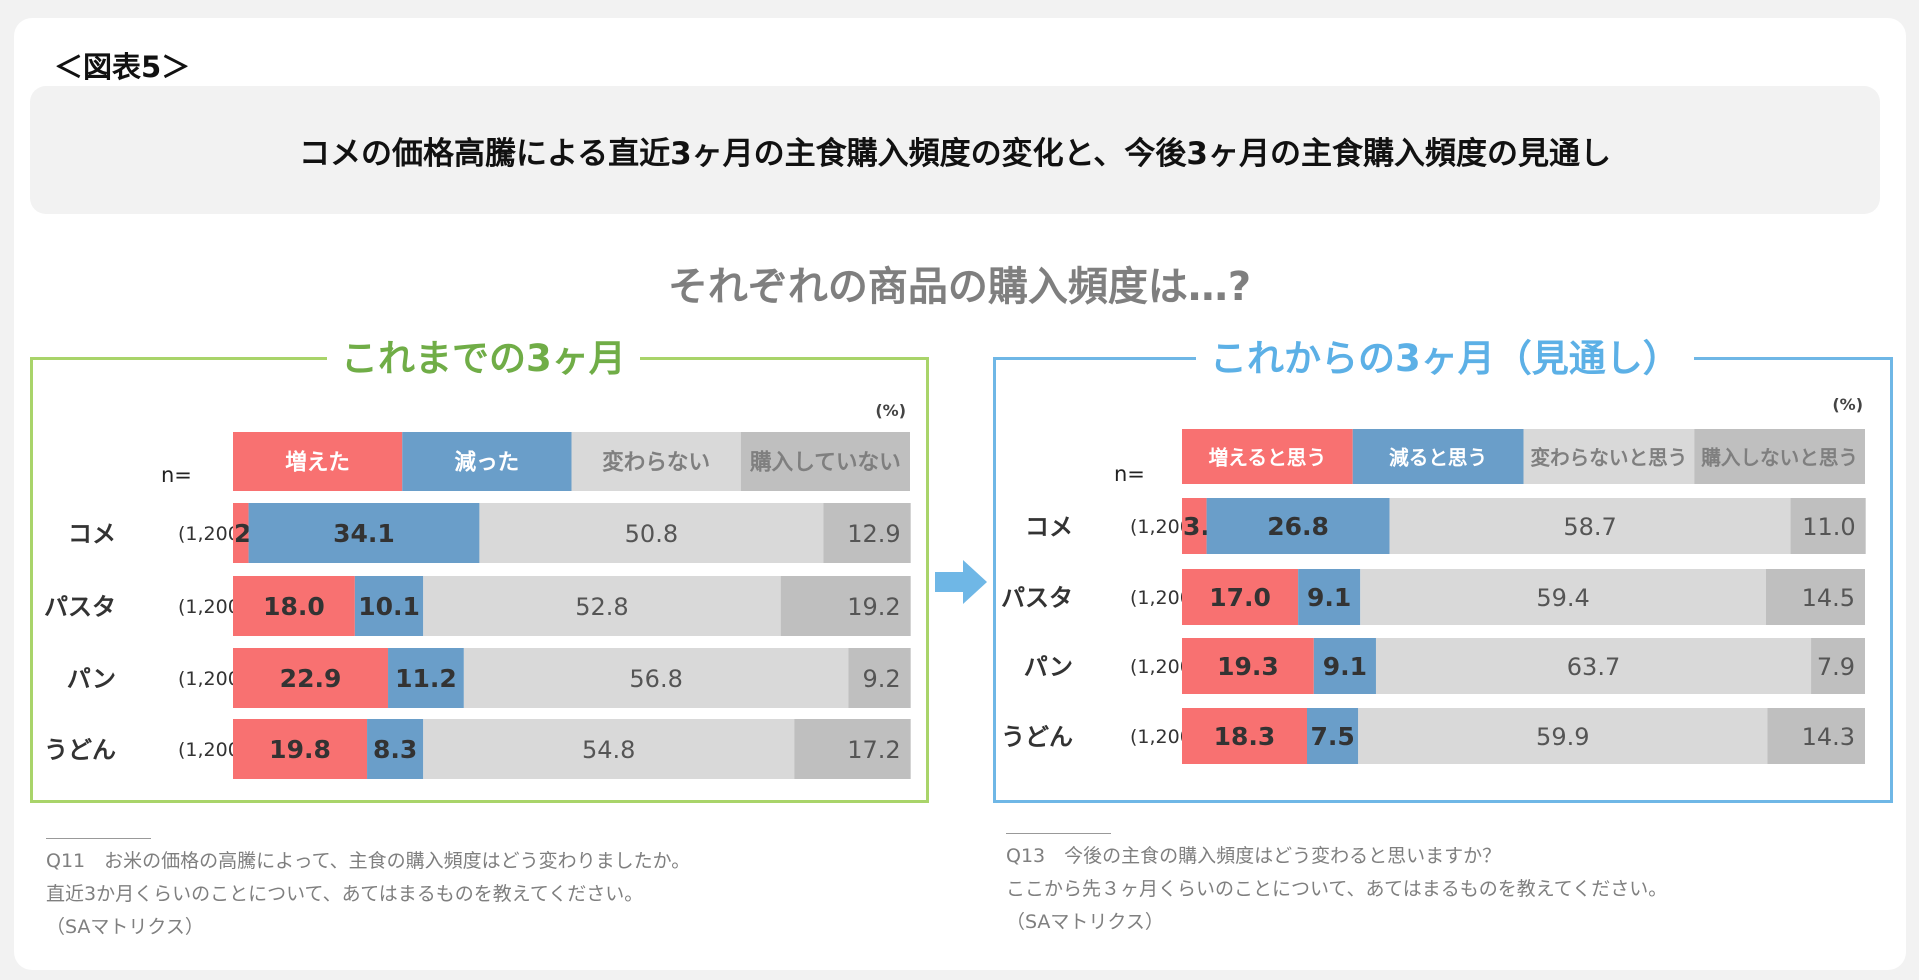 The height and width of the screenshot is (980, 1919). I want to click on note-rule-right, so click(1058, 833).